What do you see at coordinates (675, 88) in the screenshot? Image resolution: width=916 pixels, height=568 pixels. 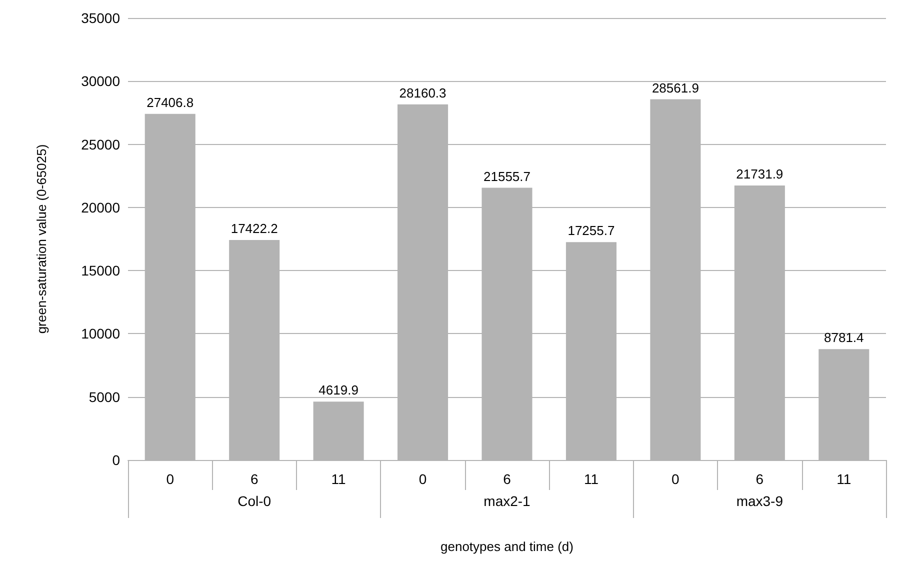 I see `data-label: 28561.9` at bounding box center [675, 88].